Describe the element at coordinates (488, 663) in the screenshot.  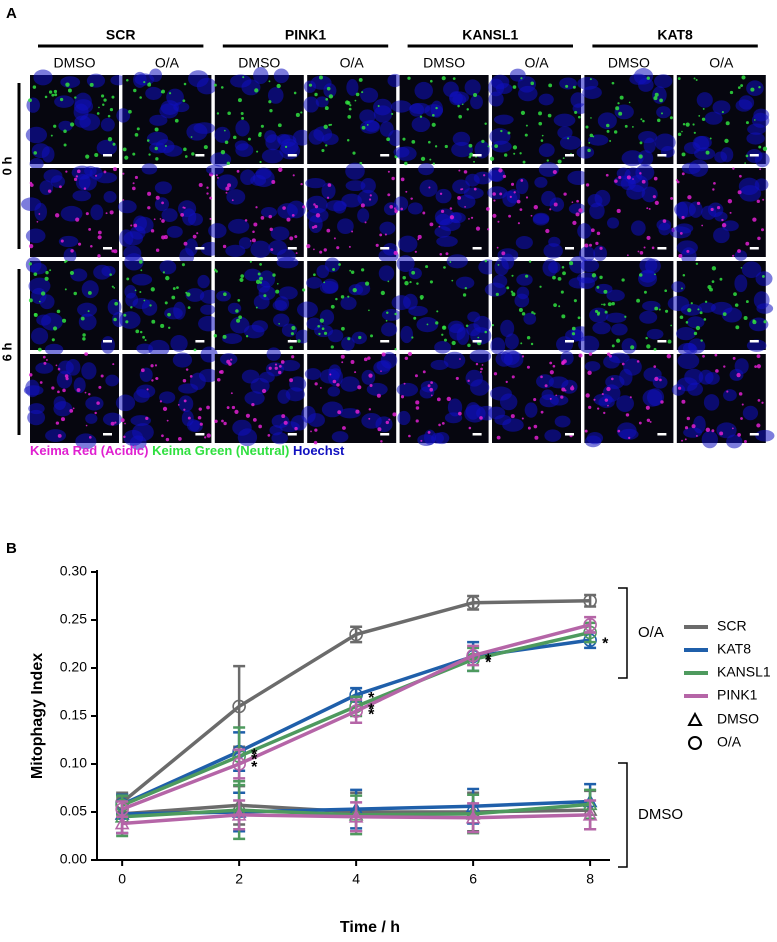
I see `significance-marker: *` at that location.